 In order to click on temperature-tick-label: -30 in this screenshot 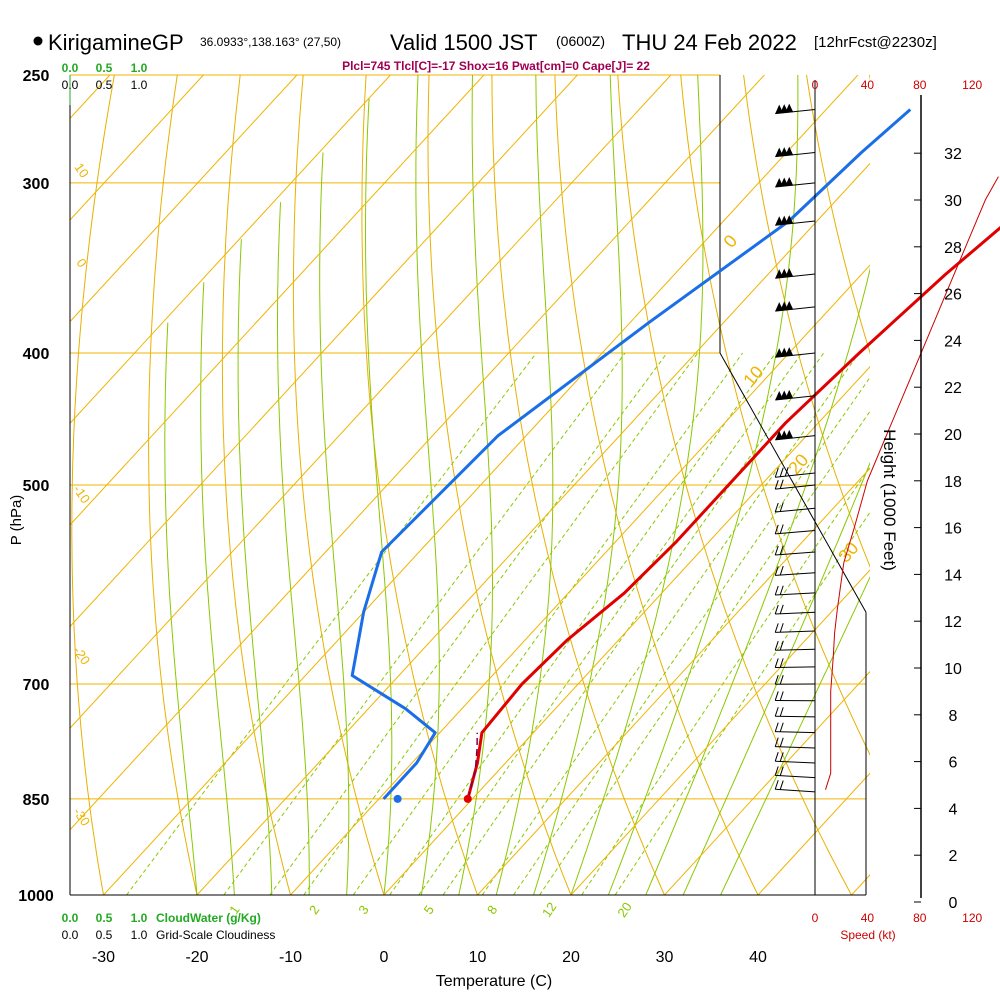, I will do `click(103, 957)`.